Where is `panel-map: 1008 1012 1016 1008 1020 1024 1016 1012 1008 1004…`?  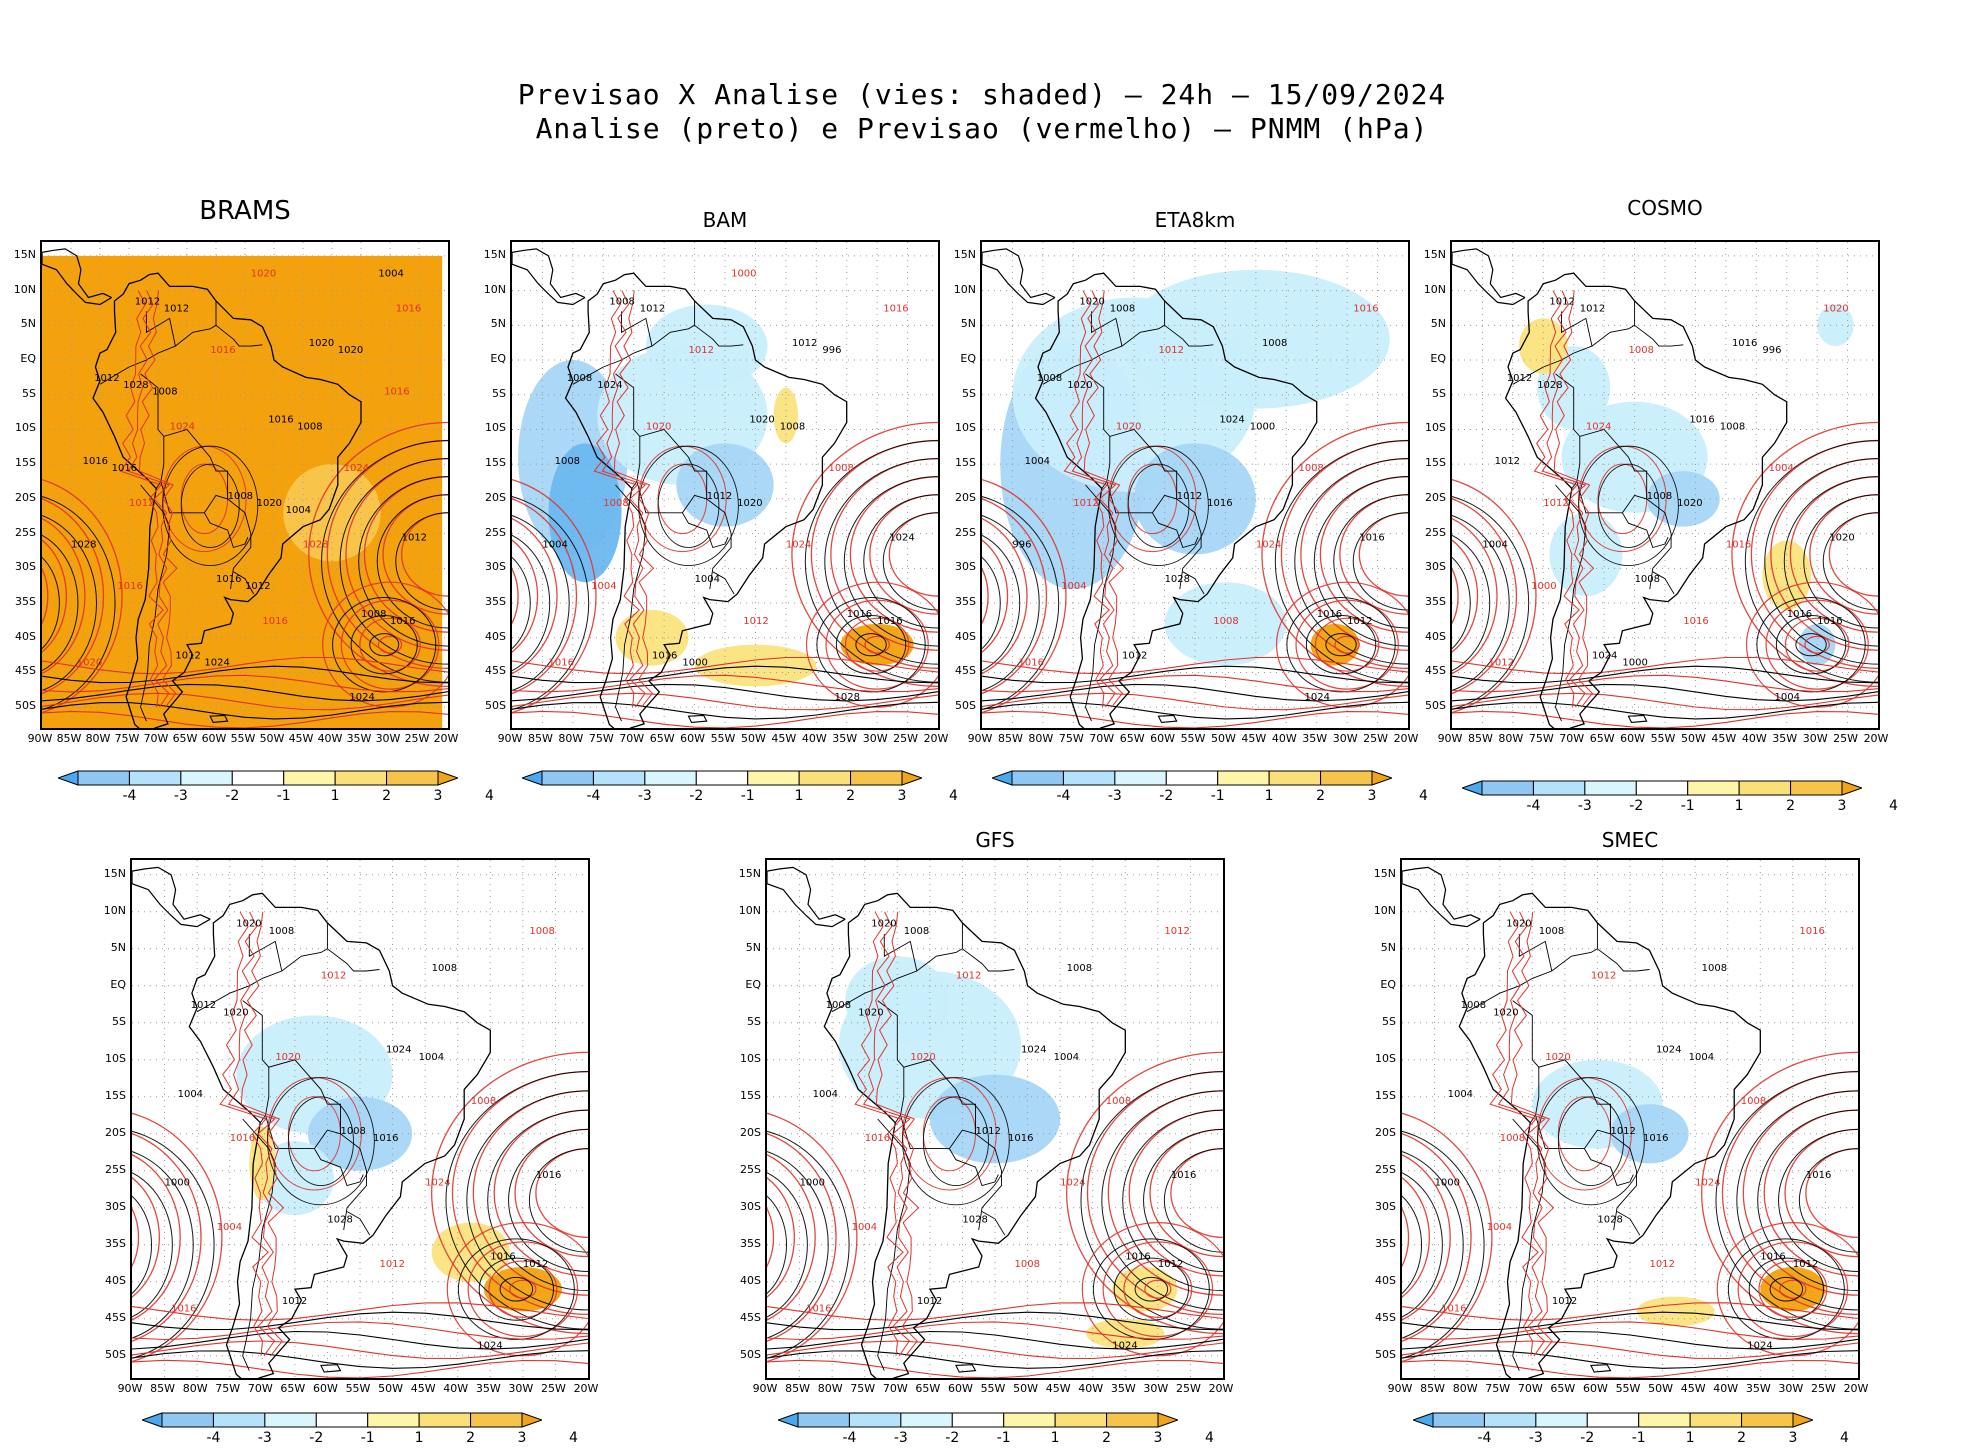 panel-map: 1008 1012 1016 1008 1020 1024 1016 1012 1008 1004… is located at coordinates (725, 485).